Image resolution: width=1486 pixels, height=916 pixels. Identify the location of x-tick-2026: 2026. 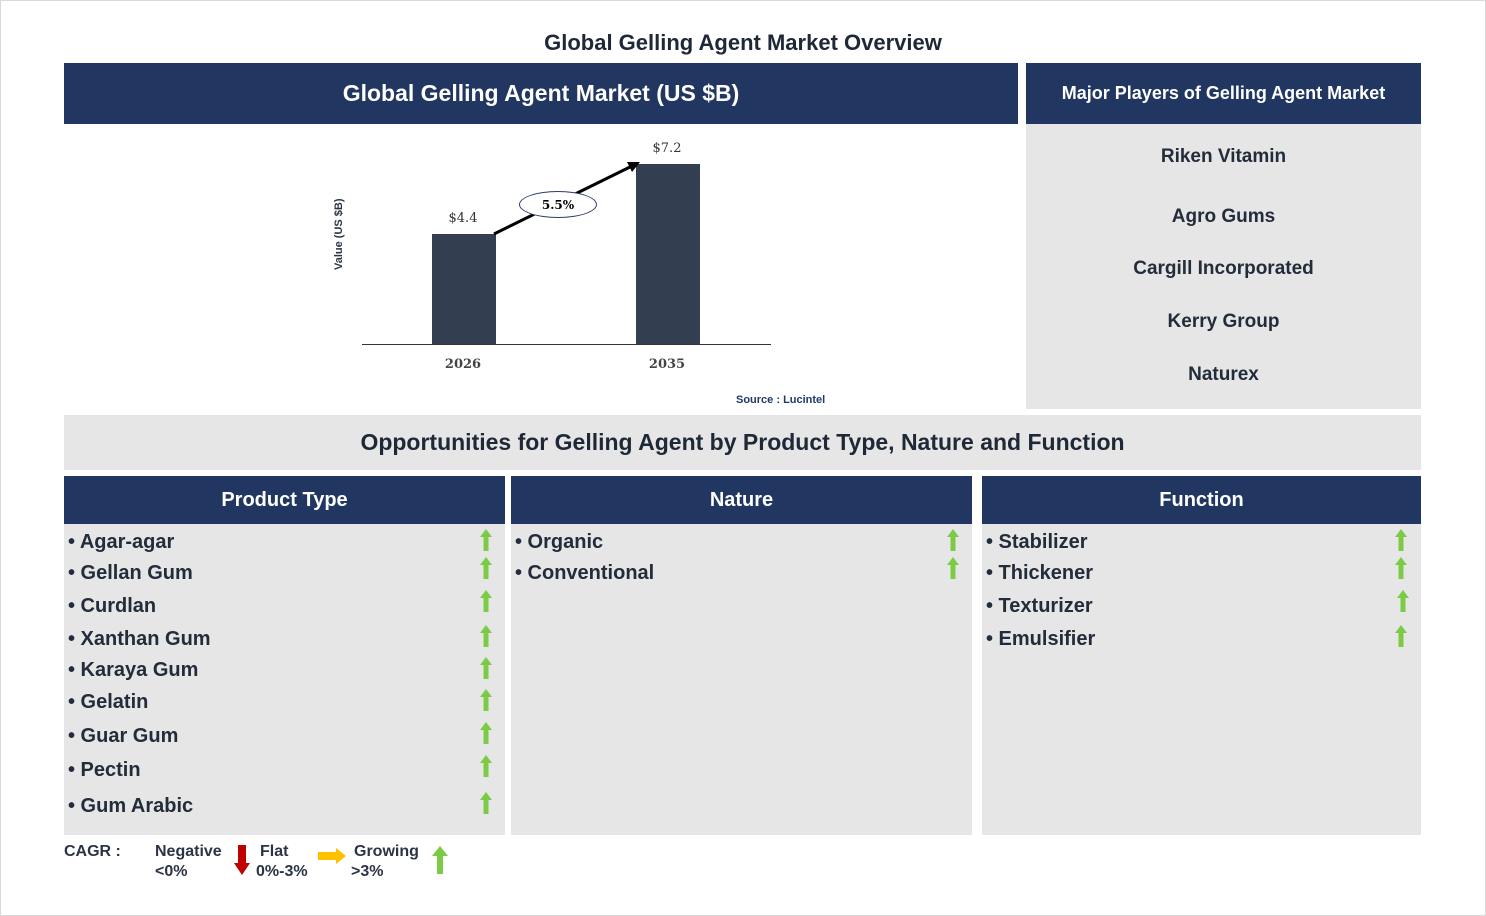
(463, 364).